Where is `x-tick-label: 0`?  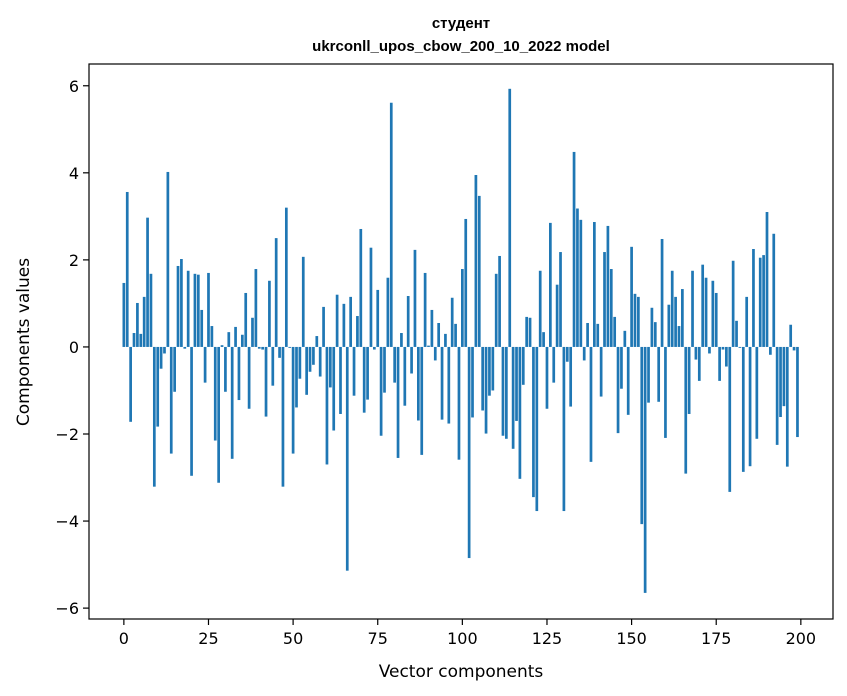 x-tick-label: 0 is located at coordinates (124, 638).